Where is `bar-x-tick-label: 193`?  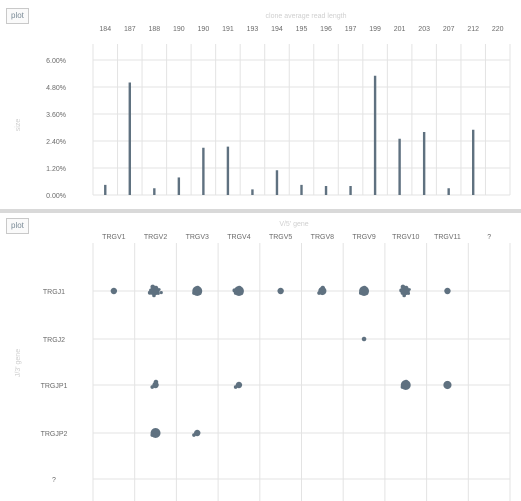
bar-x-tick-label: 193 is located at coordinates (253, 29).